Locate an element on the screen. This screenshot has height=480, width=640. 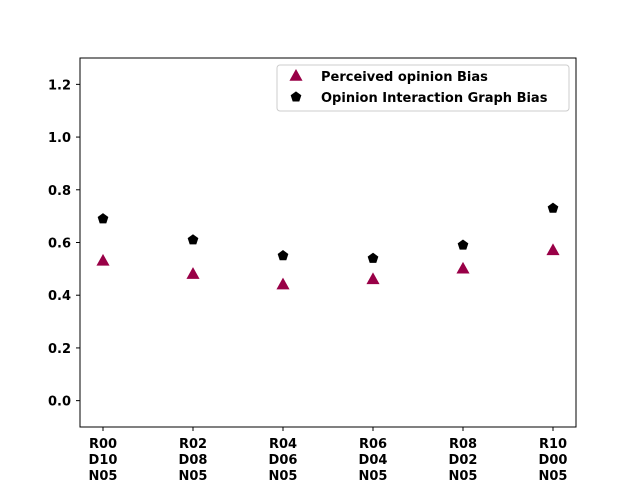
legend-label: Opinion Interaction Graph Bias is located at coordinates (434, 98).